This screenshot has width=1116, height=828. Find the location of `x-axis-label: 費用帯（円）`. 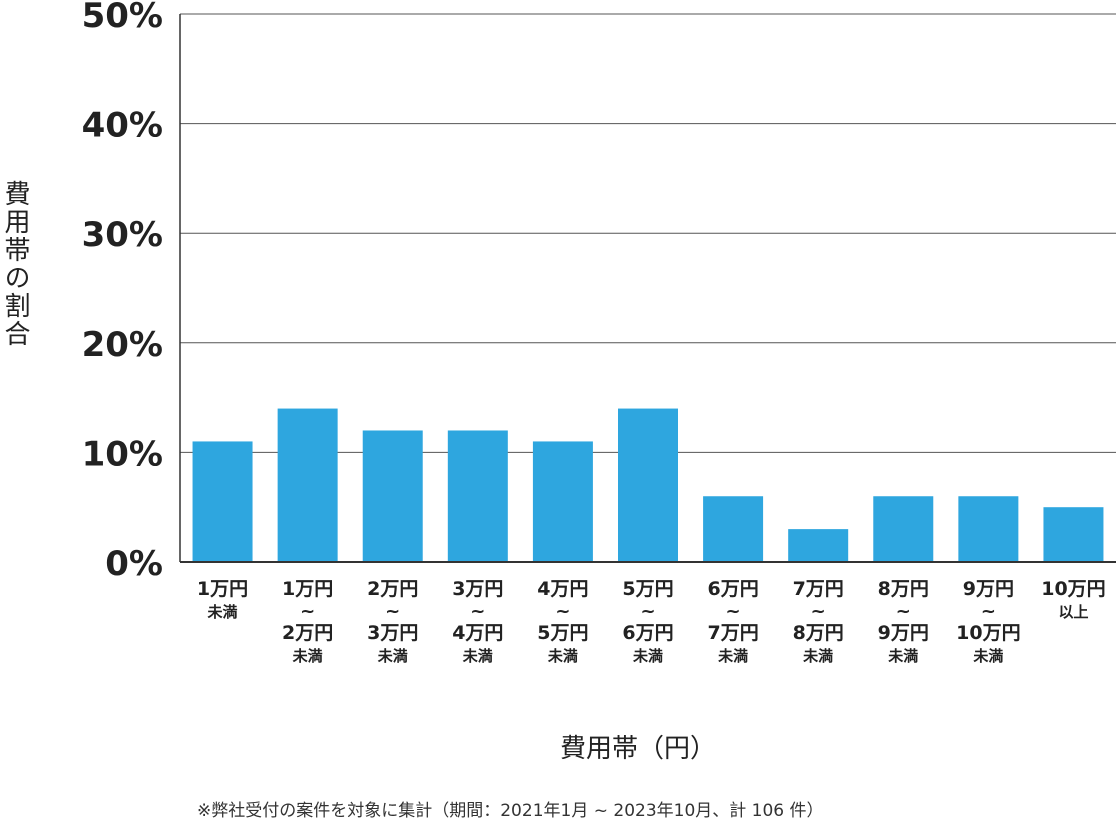

x-axis-label: 費用帯（円） is located at coordinates (638, 749).